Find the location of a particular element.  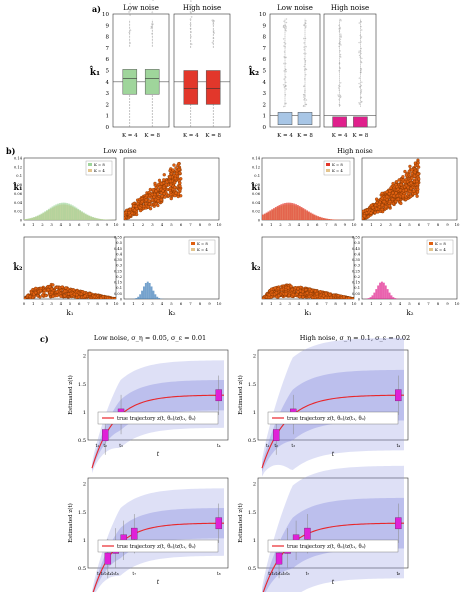

y-axis-label: k̂₁ is located at coordinates (95, 71).